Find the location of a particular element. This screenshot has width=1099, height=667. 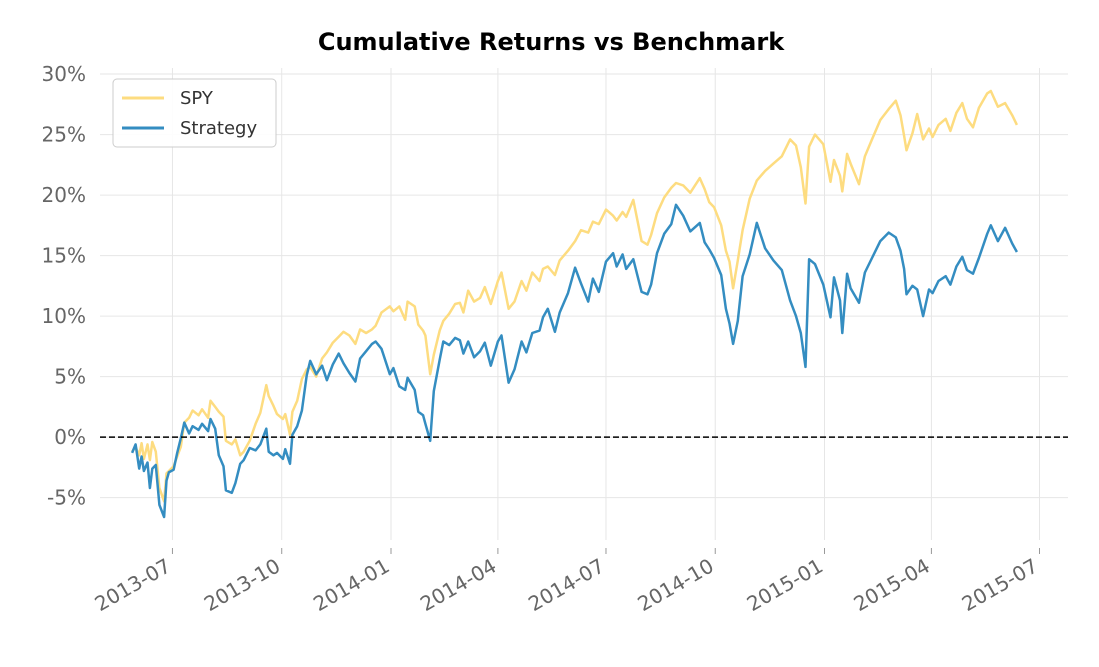

y-tick-label: 30% is located at coordinates (64, 74).